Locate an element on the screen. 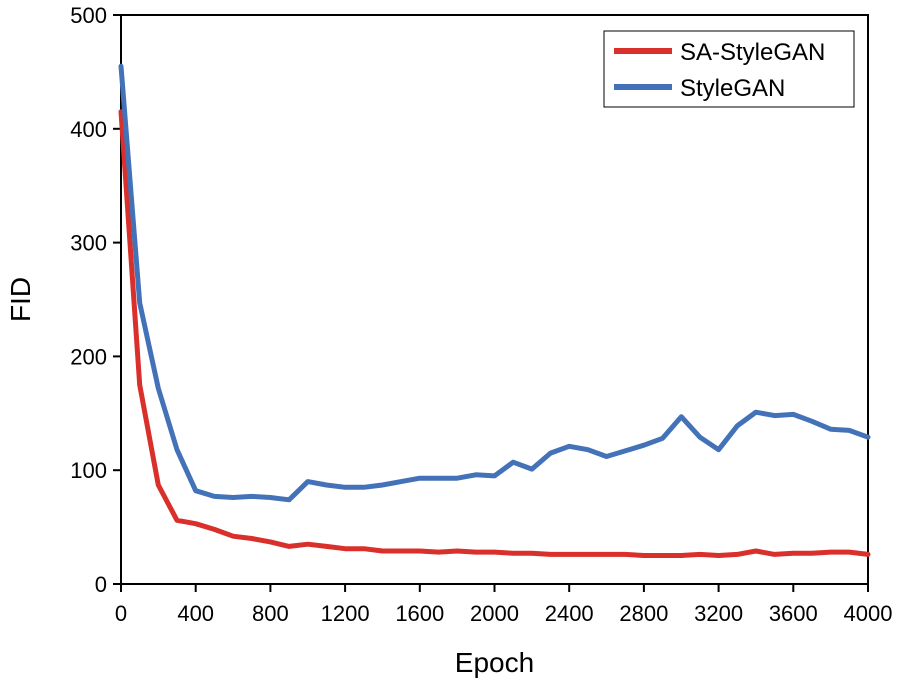 This screenshot has height=682, width=900. y-axis-ticks: 0 100 200 300 400 500 is located at coordinates (95, 300).